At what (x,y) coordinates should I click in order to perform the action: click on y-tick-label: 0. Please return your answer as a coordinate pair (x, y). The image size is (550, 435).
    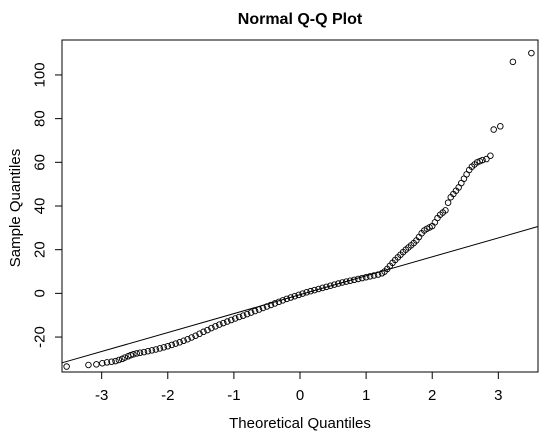
    Looking at the image, I should click on (40, 293).